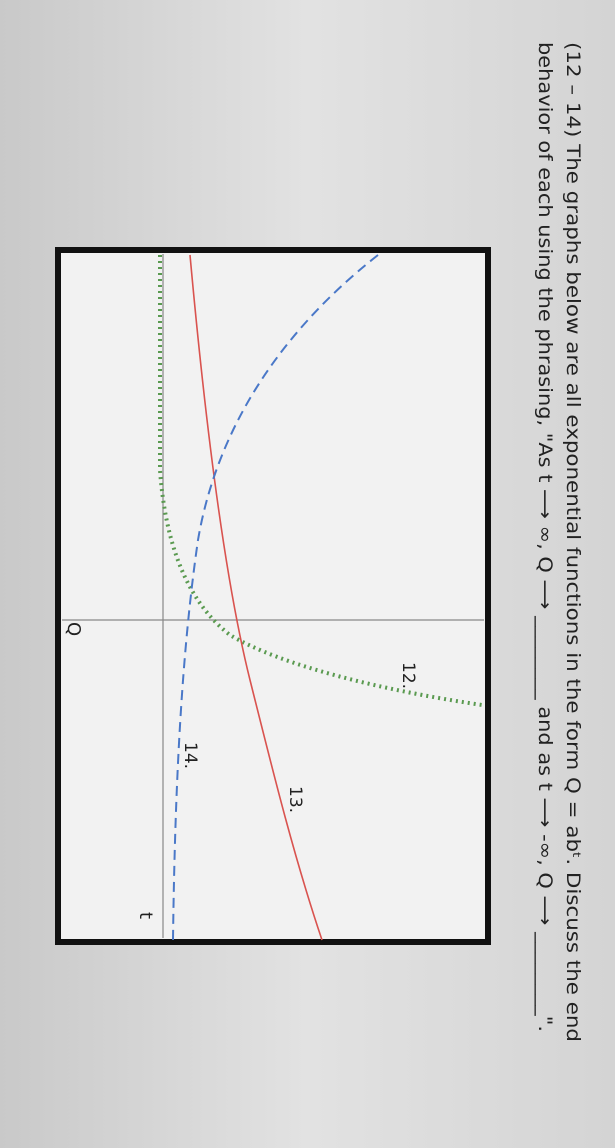  What do you see at coordinates (295, 799) in the screenshot?
I see `graph-label: 13.` at bounding box center [295, 799].